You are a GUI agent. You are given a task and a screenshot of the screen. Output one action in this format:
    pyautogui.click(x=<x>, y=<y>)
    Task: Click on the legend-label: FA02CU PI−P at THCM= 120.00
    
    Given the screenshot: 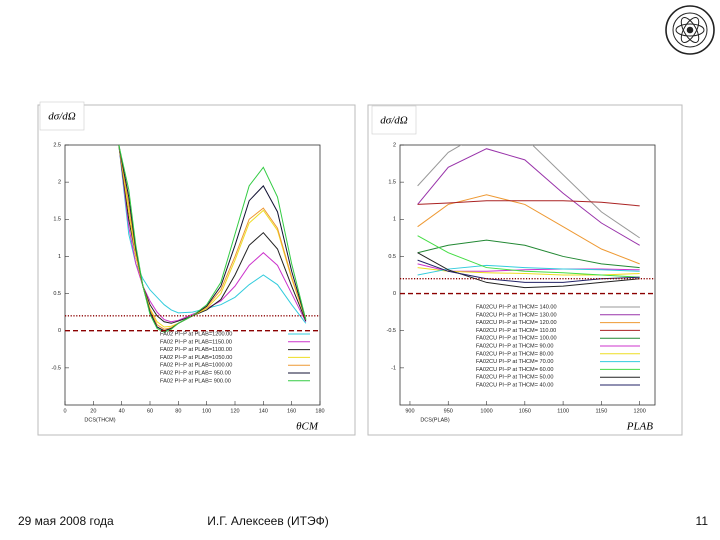 What is the action you would take?
    pyautogui.click(x=516, y=323)
    